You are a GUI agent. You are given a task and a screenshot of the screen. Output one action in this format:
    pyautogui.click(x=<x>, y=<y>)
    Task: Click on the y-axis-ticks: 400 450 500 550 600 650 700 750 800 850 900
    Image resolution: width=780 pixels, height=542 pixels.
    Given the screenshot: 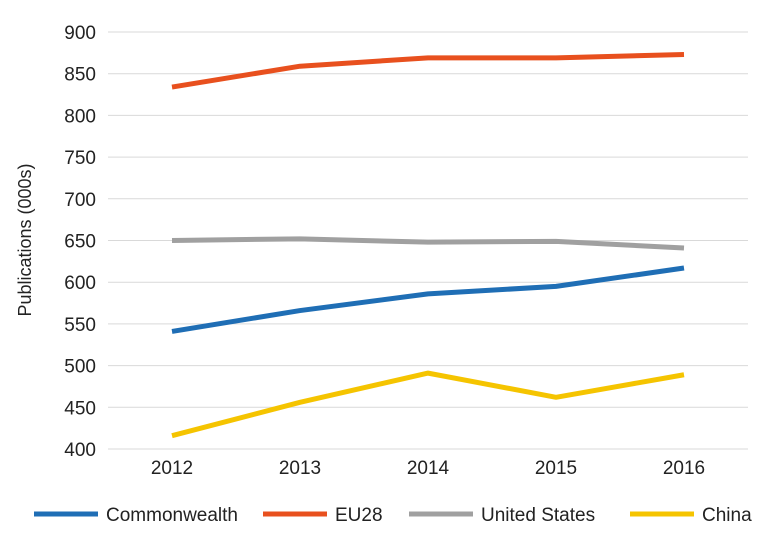 What is the action you would take?
    pyautogui.click(x=80, y=242)
    